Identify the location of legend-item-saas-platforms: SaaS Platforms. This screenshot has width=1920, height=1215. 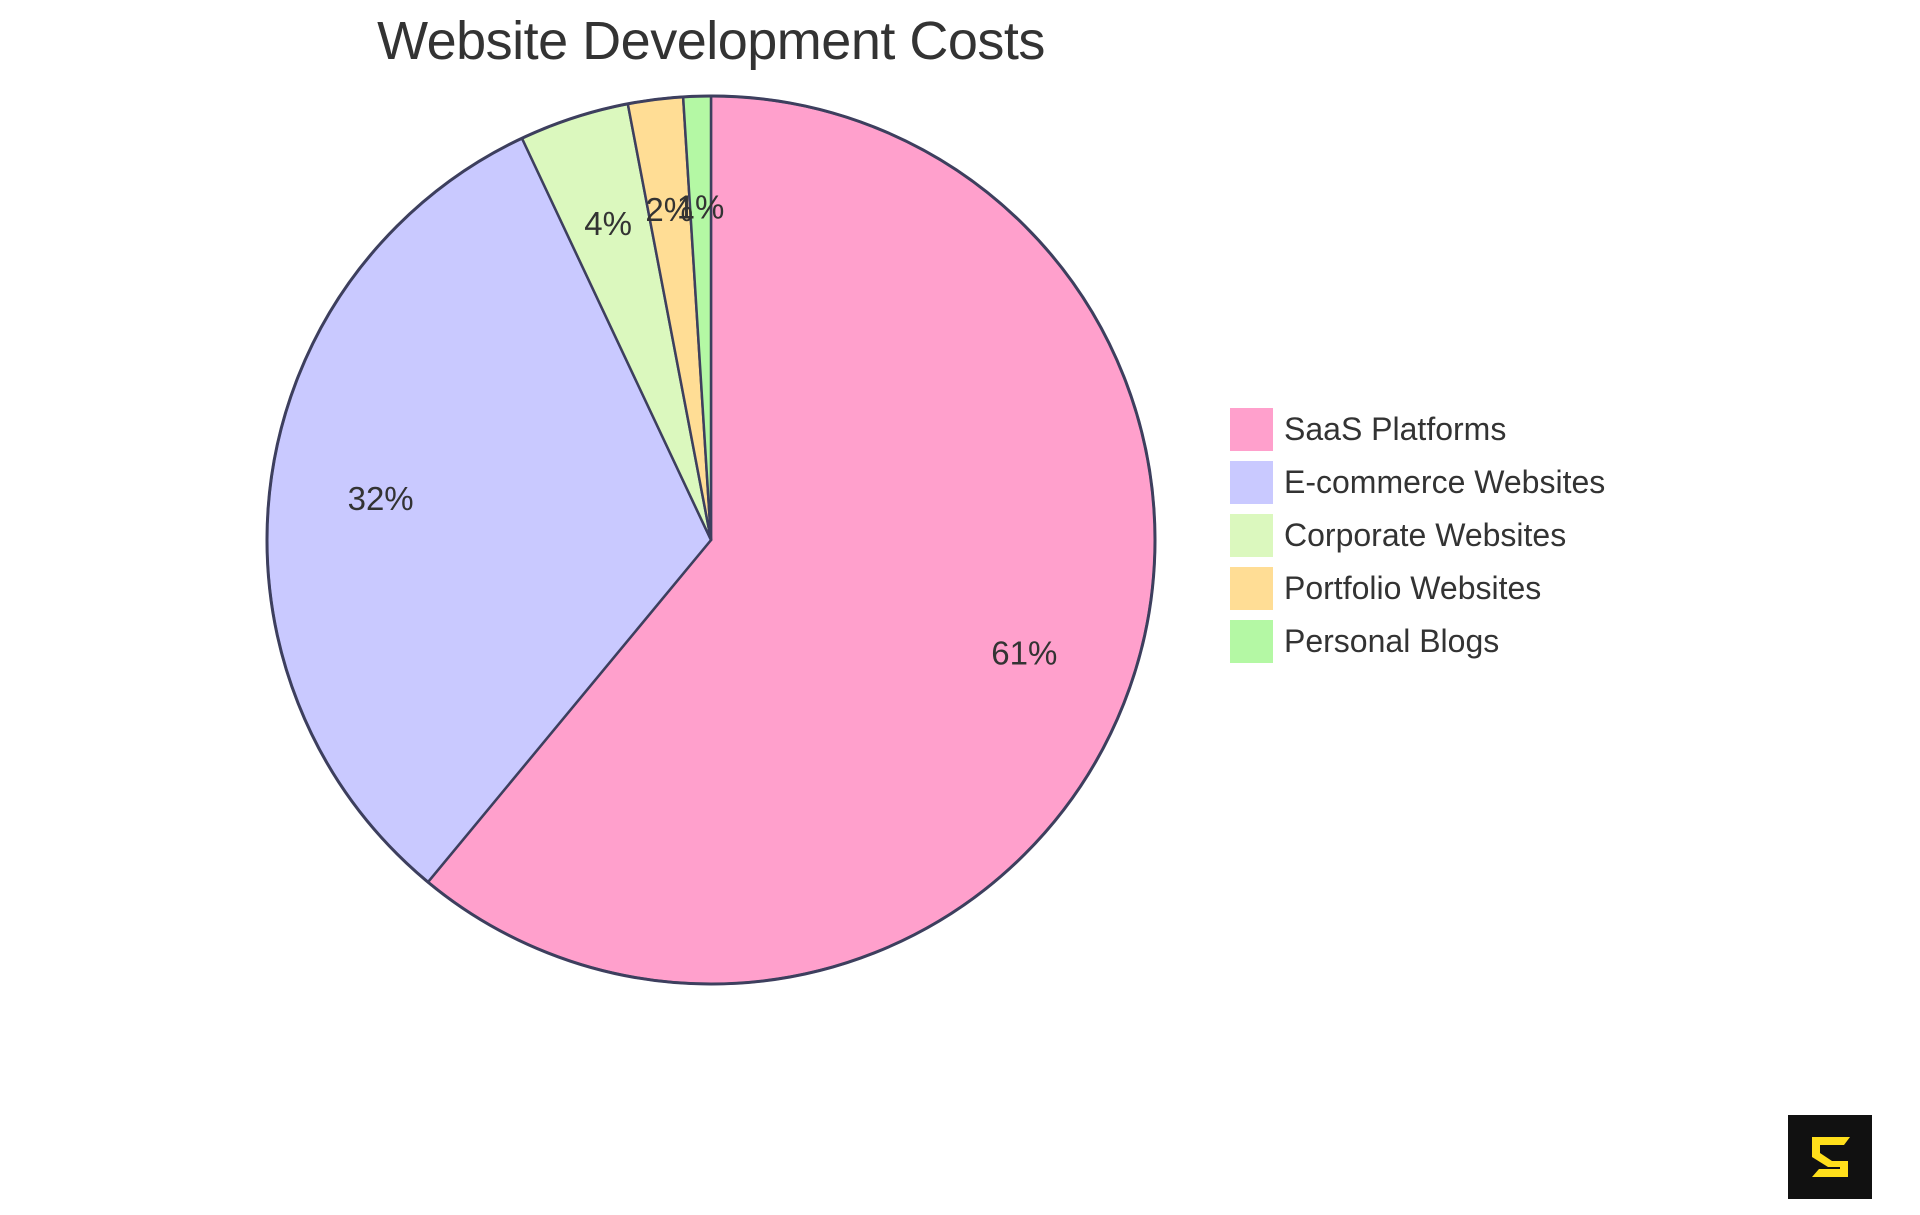
(1417, 433).